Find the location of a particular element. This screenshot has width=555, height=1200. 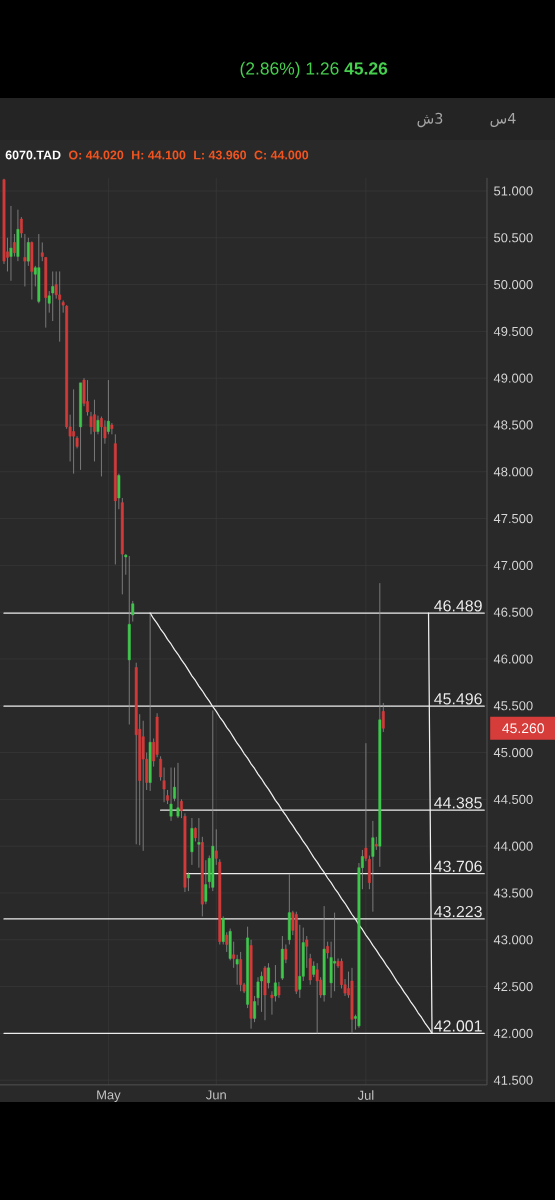

y-tick-label: 46.000 is located at coordinates (513, 659).